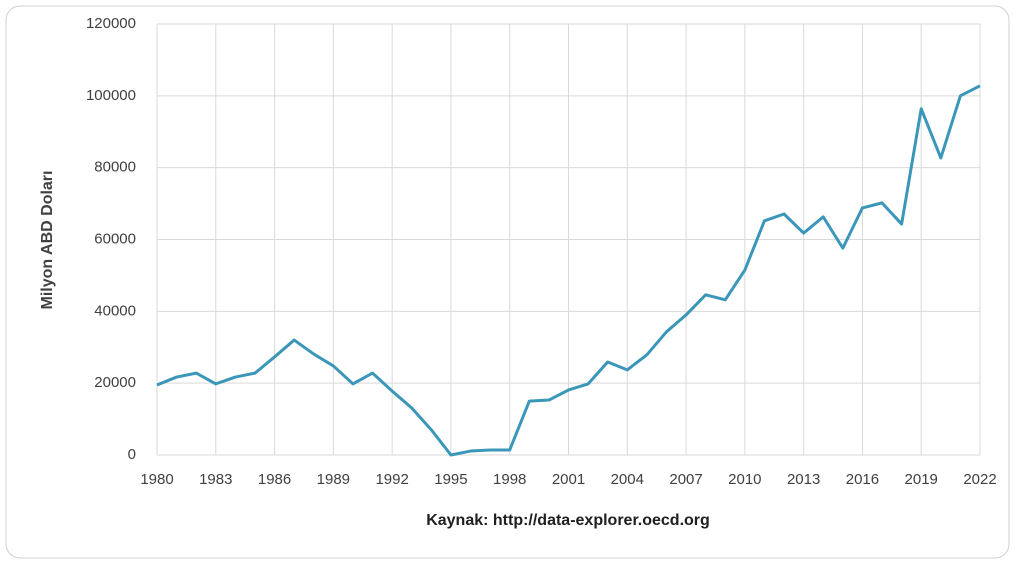 This screenshot has width=1016, height=570. Describe the element at coordinates (115, 167) in the screenshot. I see `y-tick-label: 80000` at that location.